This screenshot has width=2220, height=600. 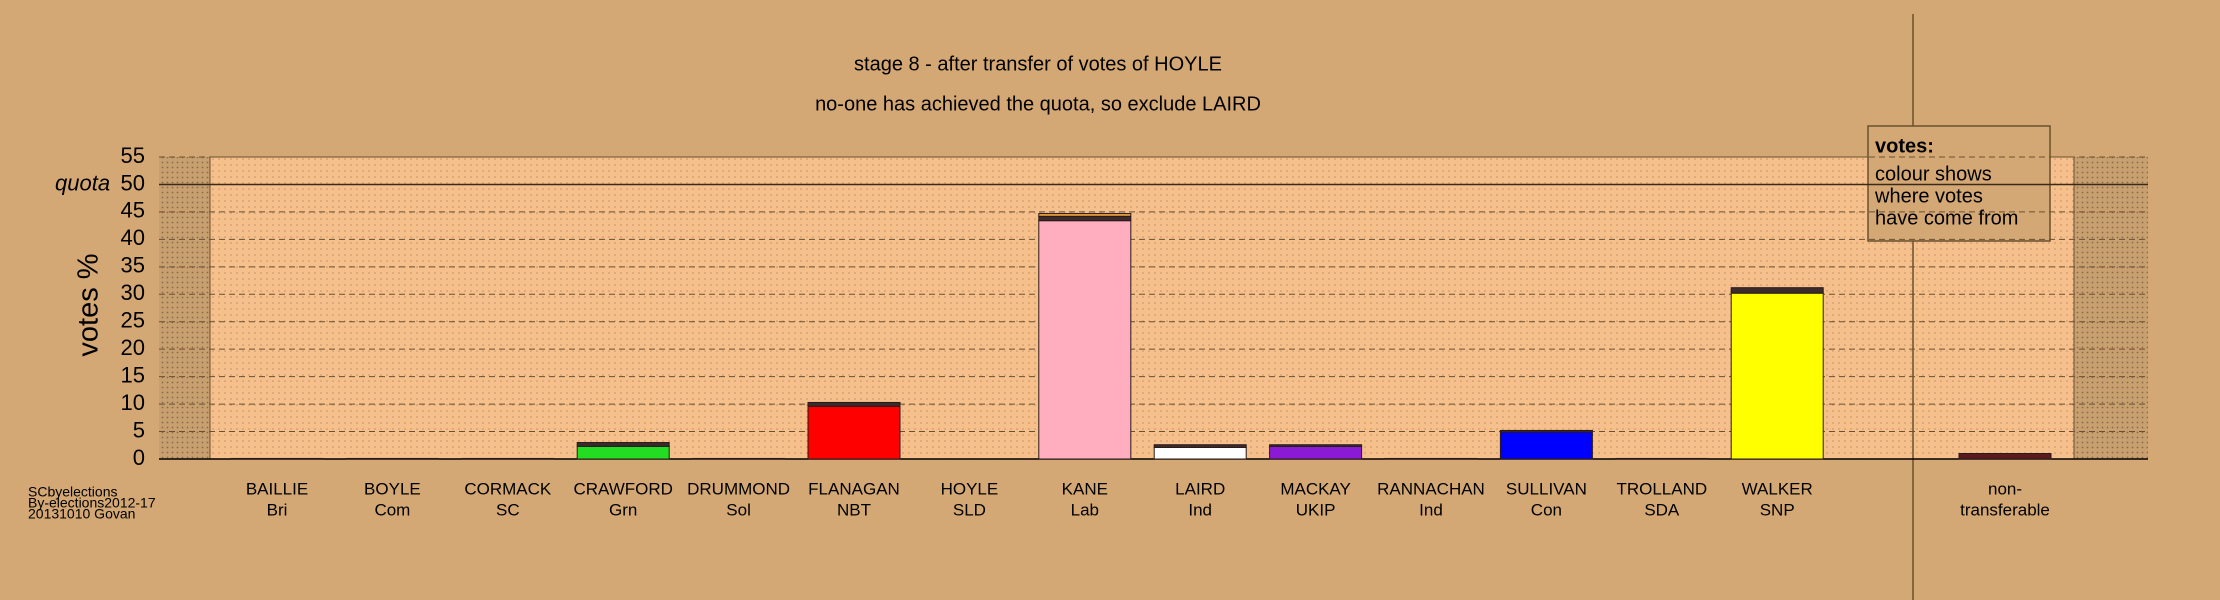 I want to click on party-label: transferable, so click(x=2005, y=509).